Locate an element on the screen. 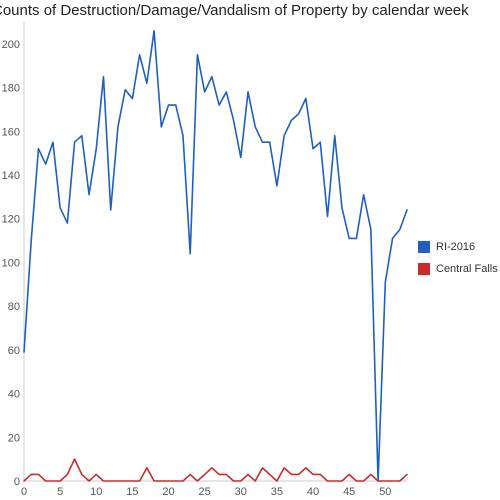 Image resolution: width=500 pixels, height=500 pixels. legend-label-ri-2016: RI-2016 is located at coordinates (456, 247).